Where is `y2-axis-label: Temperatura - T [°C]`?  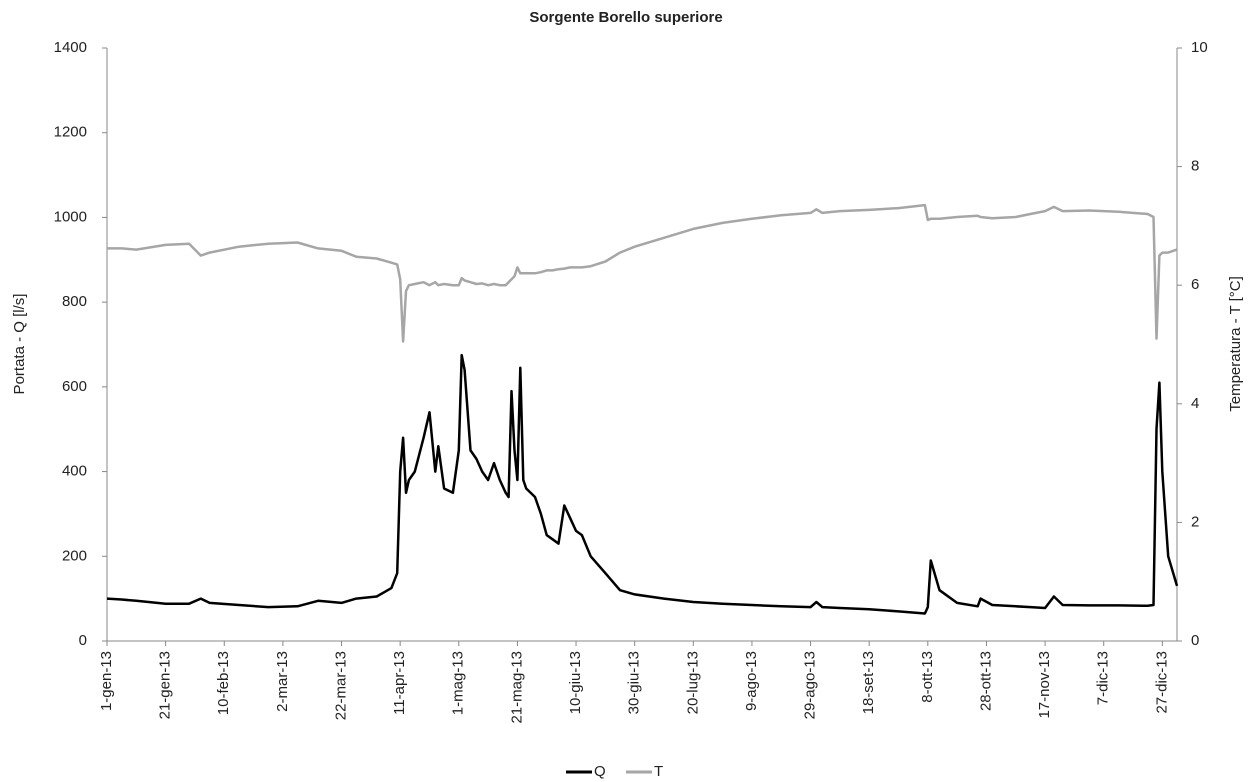 y2-axis-label: Temperatura - T [°C] is located at coordinates (1235, 344).